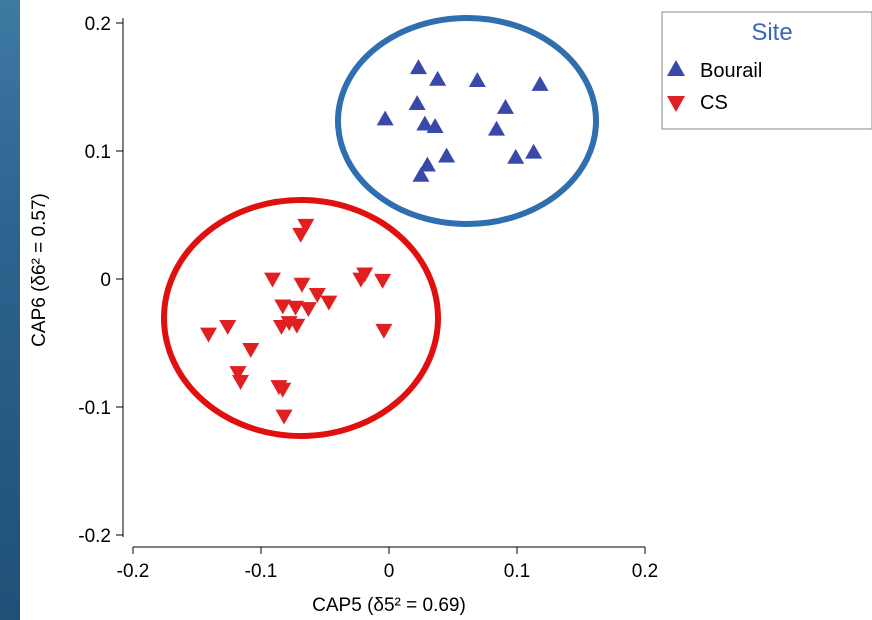  I want to click on legend-label-cs: CS, so click(714, 103).